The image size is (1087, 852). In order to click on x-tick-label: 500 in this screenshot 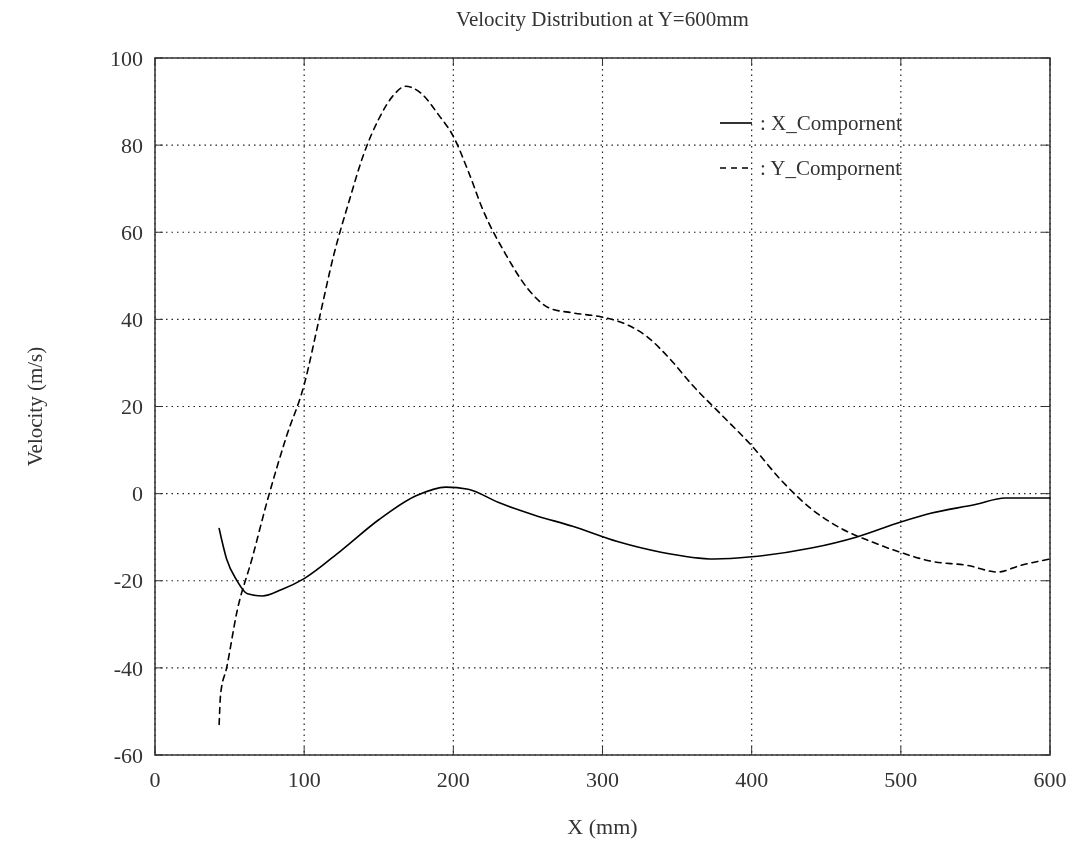, I will do `click(901, 779)`.